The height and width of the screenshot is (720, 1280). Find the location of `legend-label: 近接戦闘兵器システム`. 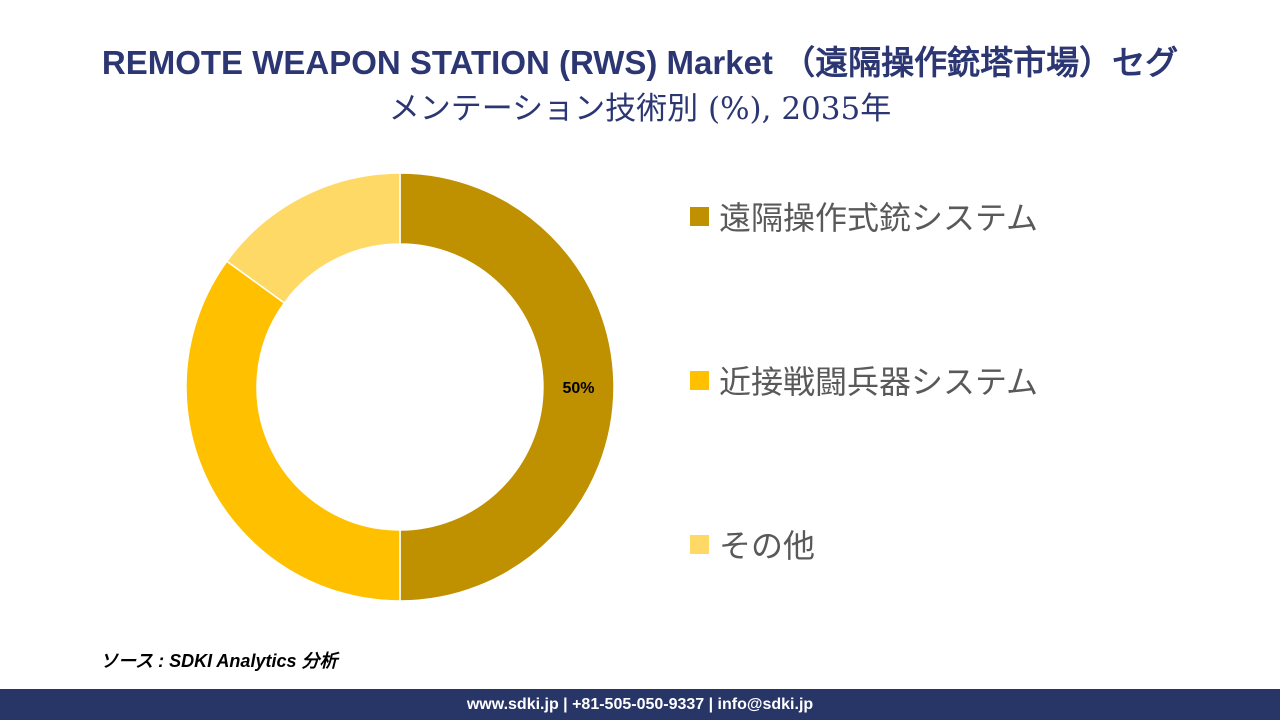

legend-label: 近接戦闘兵器システム is located at coordinates (879, 382).